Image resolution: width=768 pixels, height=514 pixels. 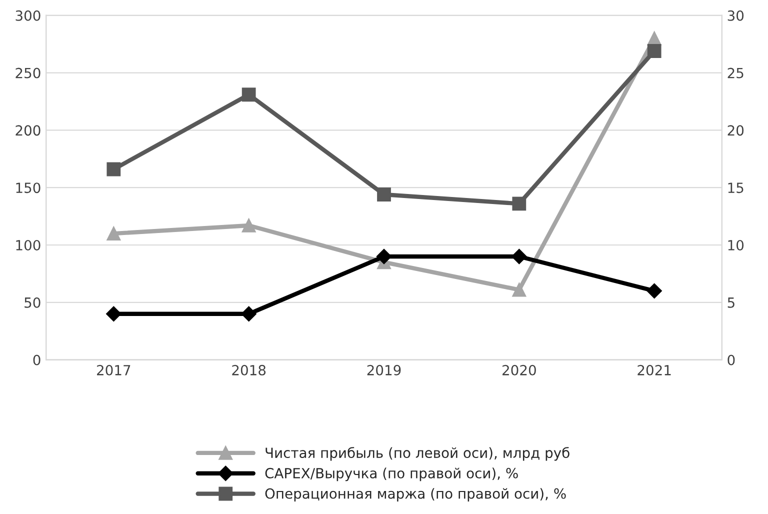 What do you see at coordinates (736, 130) in the screenshot?
I see `y2-tick-label: 20` at bounding box center [736, 130].